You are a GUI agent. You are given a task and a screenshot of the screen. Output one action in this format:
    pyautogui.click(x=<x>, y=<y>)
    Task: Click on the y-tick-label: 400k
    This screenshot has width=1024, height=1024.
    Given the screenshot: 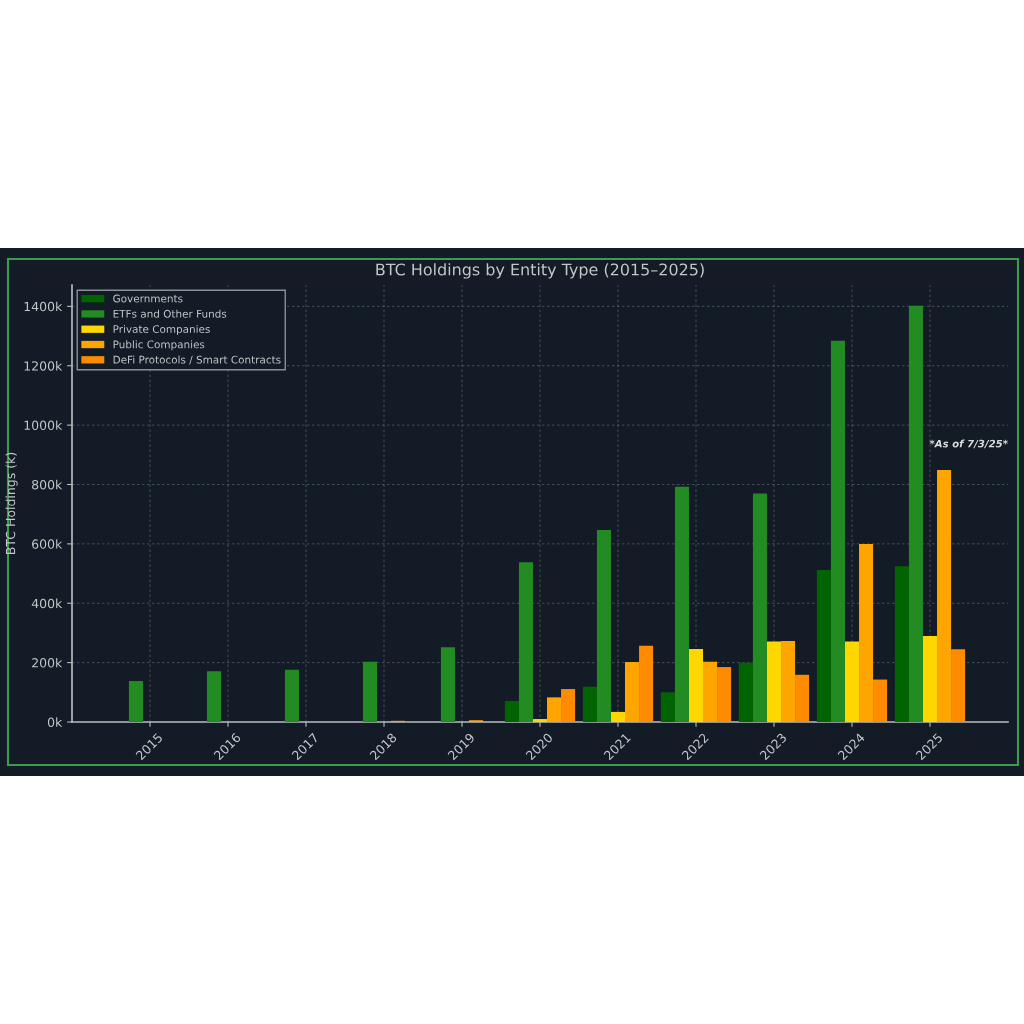 What is the action you would take?
    pyautogui.click(x=47, y=603)
    